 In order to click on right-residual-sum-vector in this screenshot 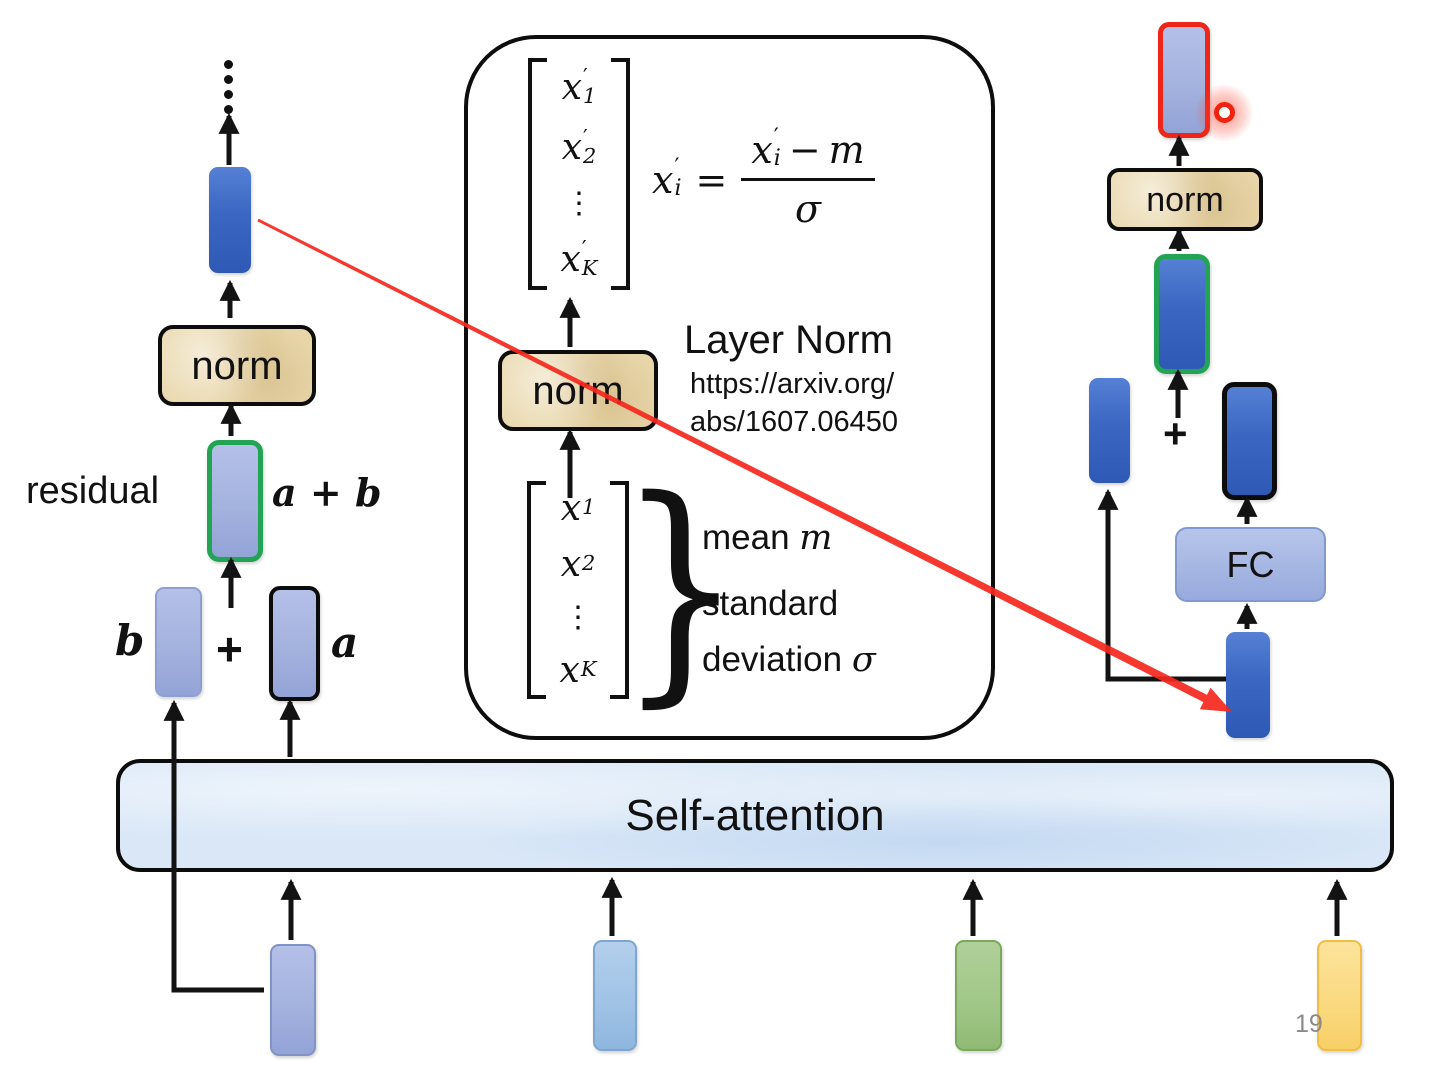, I will do `click(1182, 314)`.